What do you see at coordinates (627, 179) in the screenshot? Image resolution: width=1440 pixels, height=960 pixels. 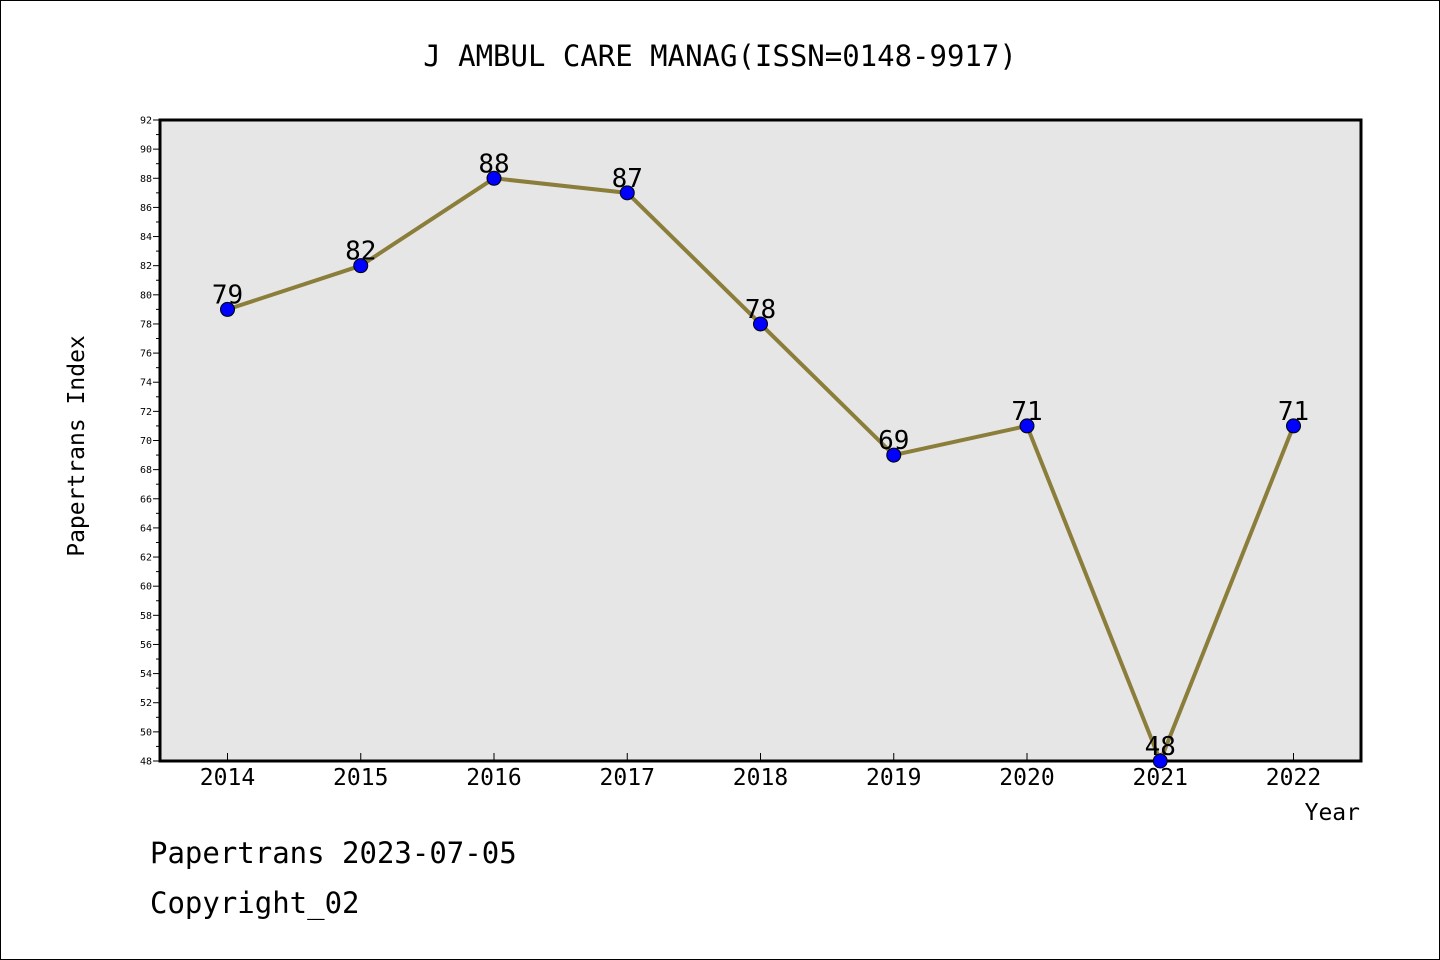 I see `data-label: 87` at bounding box center [627, 179].